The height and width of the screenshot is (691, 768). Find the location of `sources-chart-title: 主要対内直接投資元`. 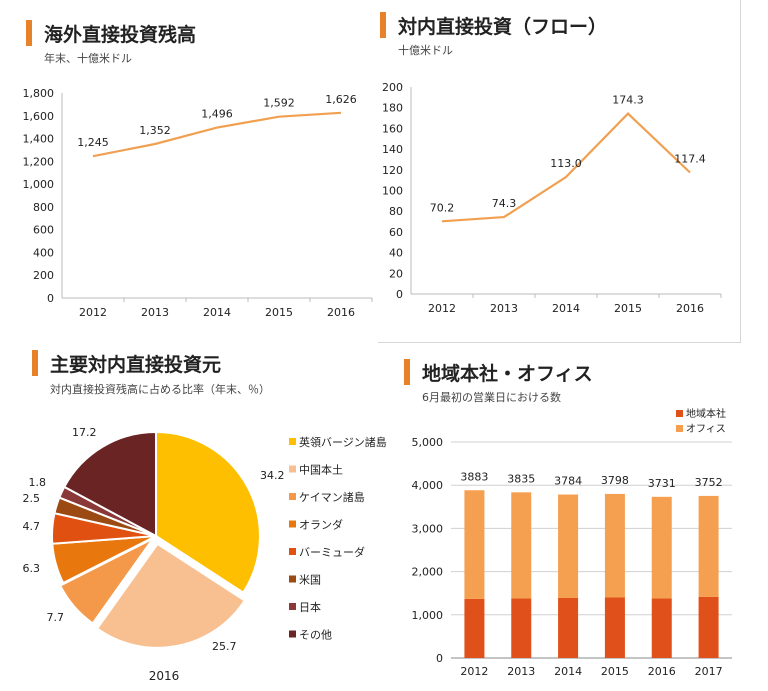

sources-chart-title: 主要対内直接投資元 is located at coordinates (136, 365).